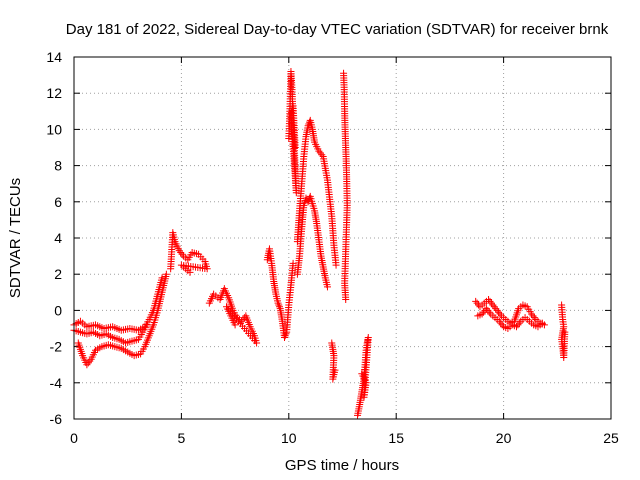  I want to click on series-early-low, so click(122, 319).